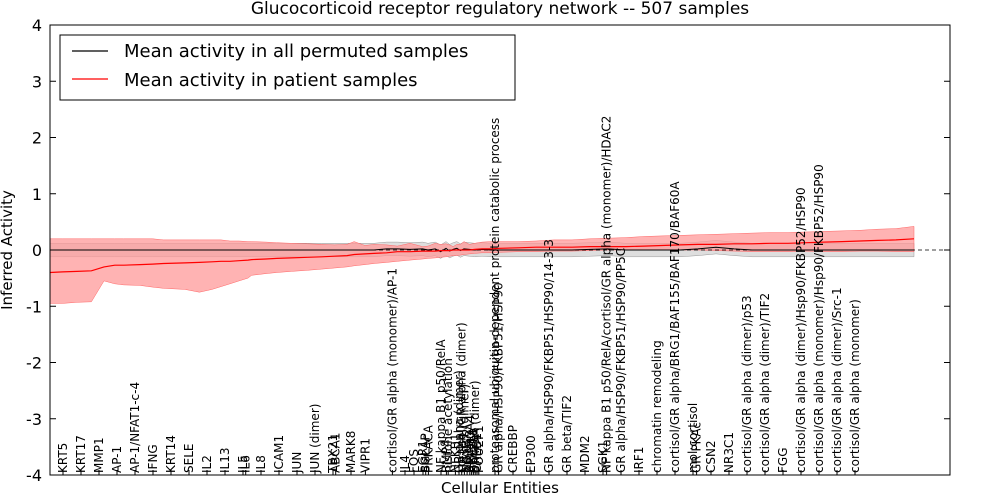 The width and height of the screenshot is (1000, 500). I want to click on x-tick-label: IFNG, so click(153, 458).